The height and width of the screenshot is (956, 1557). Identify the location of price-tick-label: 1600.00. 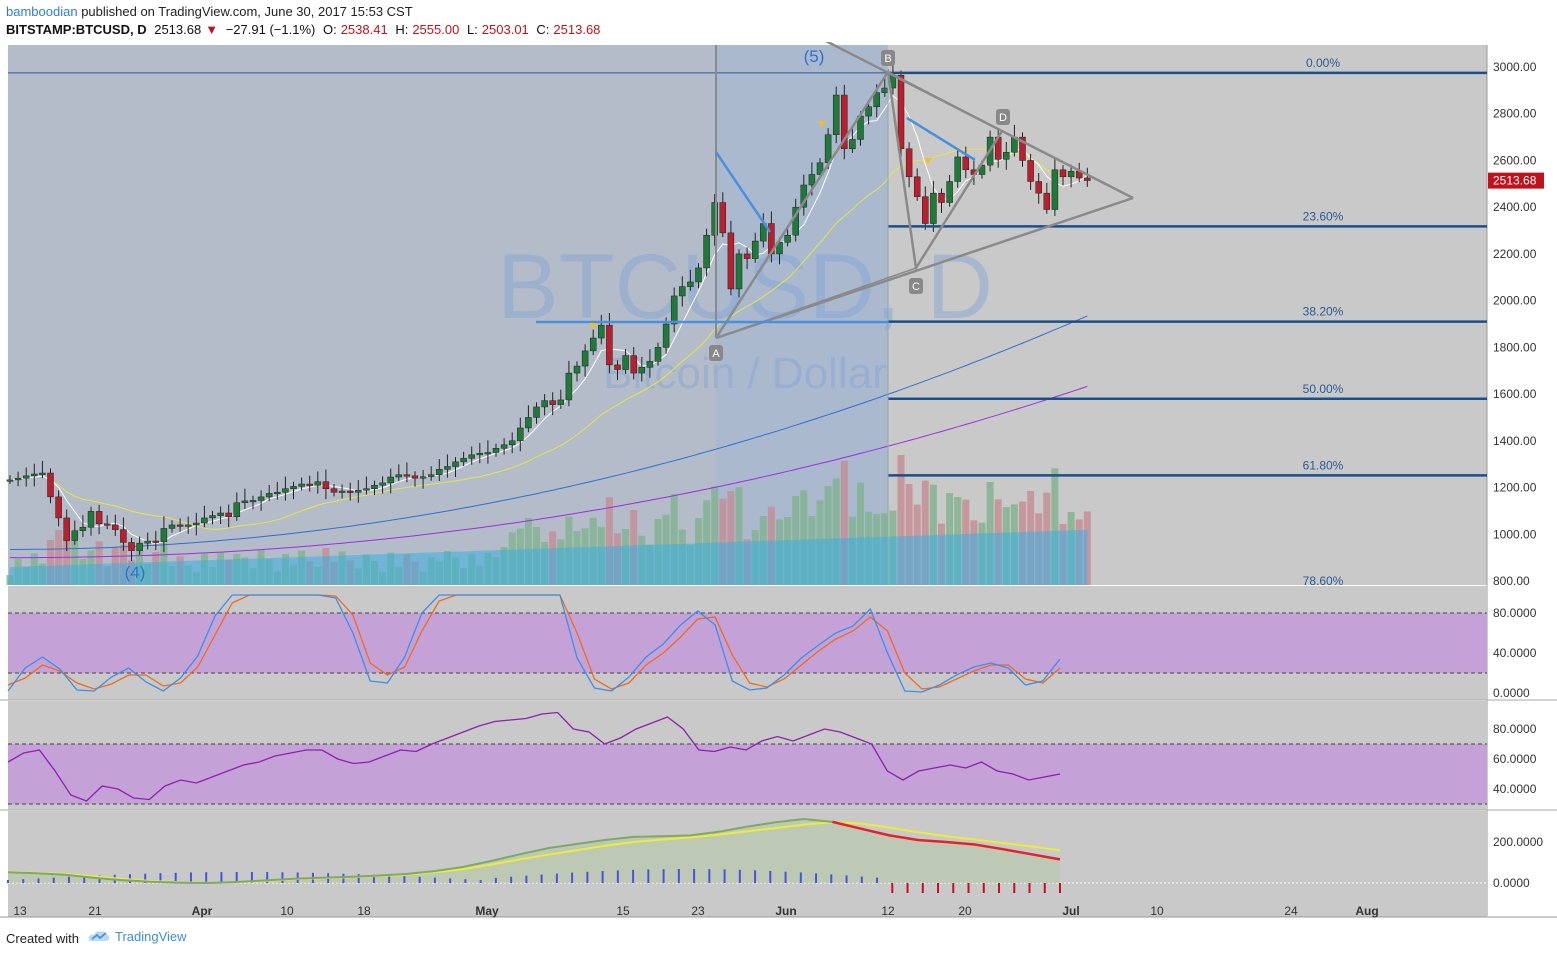
(1515, 394).